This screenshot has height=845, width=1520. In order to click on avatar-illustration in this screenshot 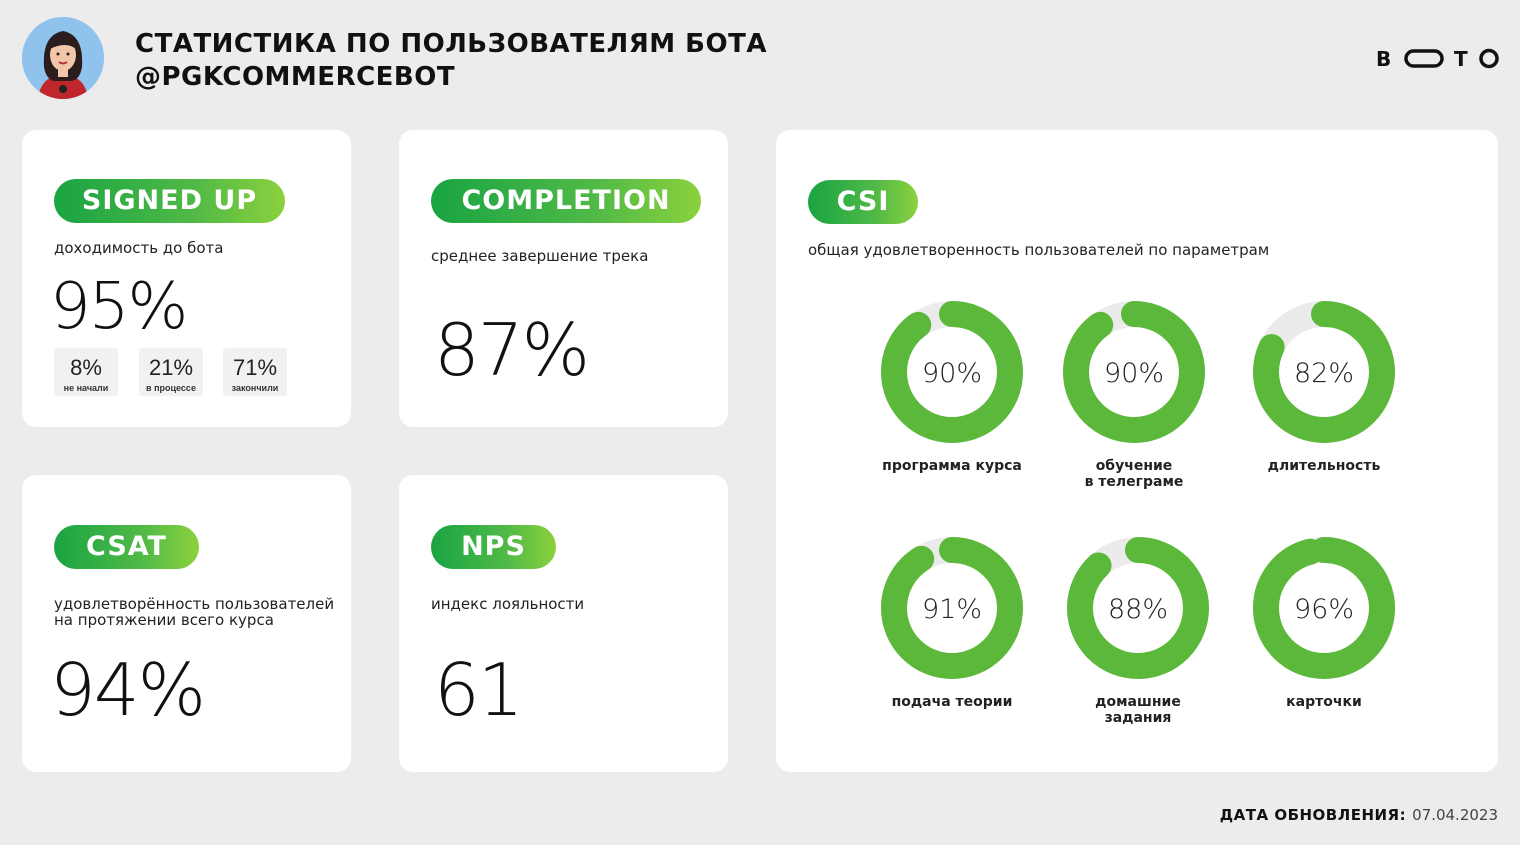, I will do `click(63, 58)`.